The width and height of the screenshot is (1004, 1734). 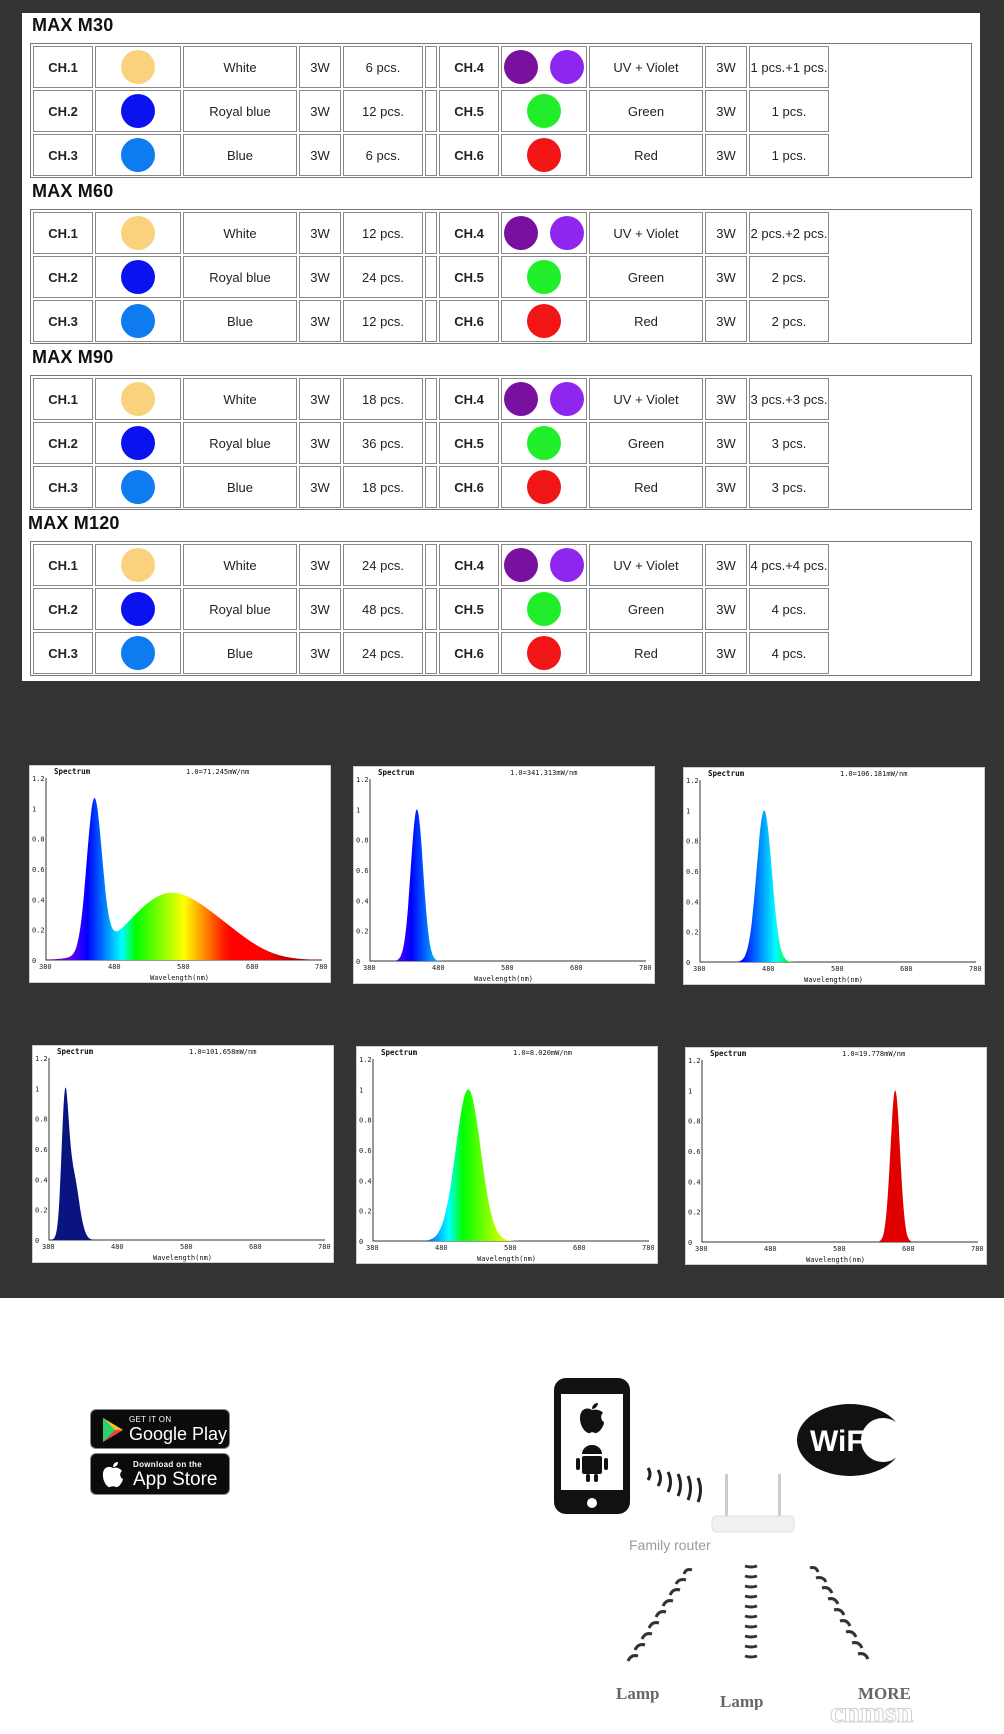 I want to click on app-store-badge: Download on the App Store, so click(x=160, y=1474).